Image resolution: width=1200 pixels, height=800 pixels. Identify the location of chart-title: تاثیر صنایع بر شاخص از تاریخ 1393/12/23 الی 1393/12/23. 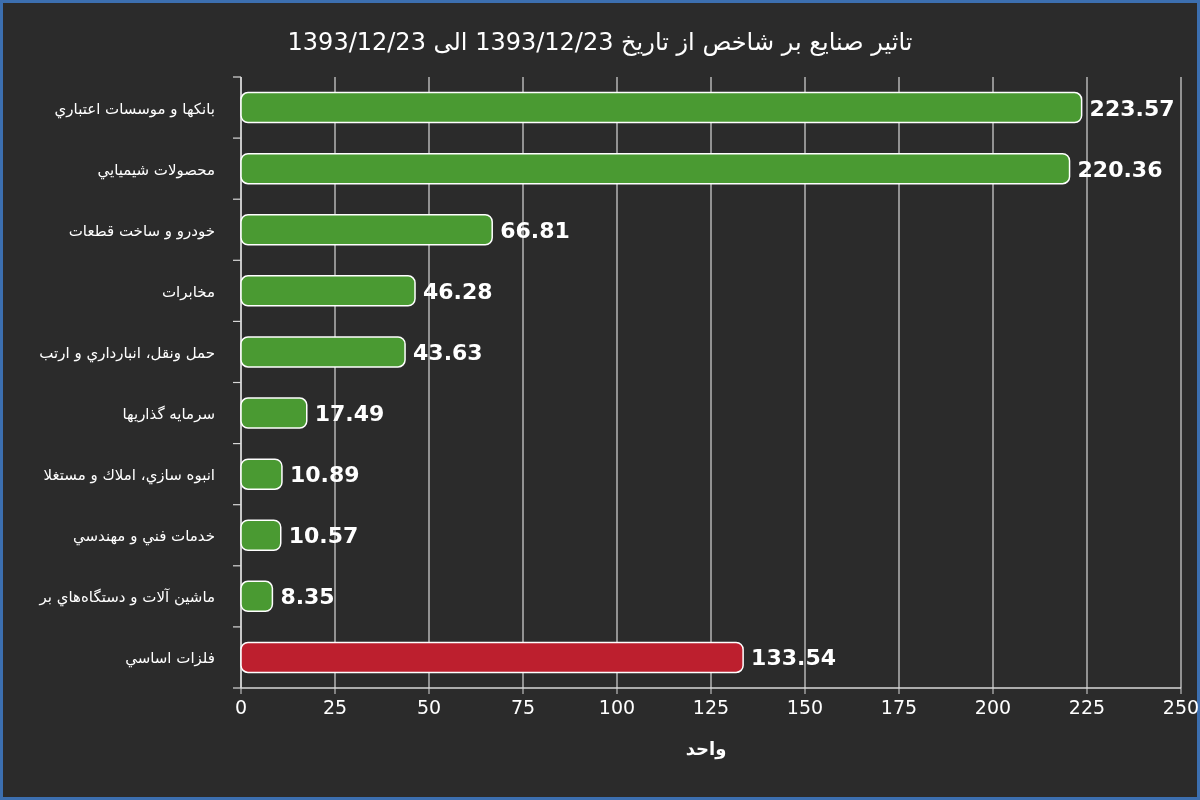
(600, 42).